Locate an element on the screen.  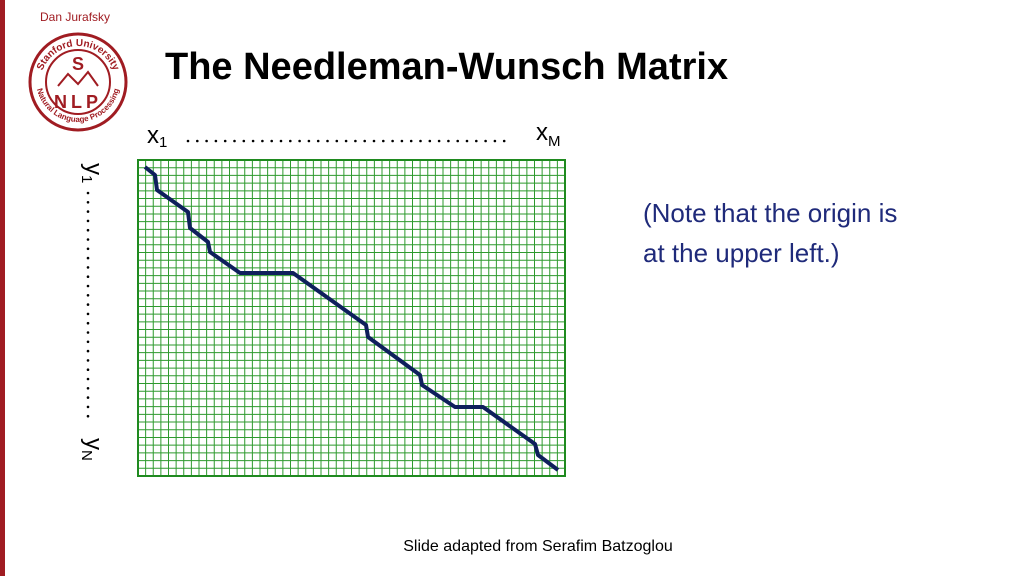
x-end-base: x is located at coordinates (542, 132).